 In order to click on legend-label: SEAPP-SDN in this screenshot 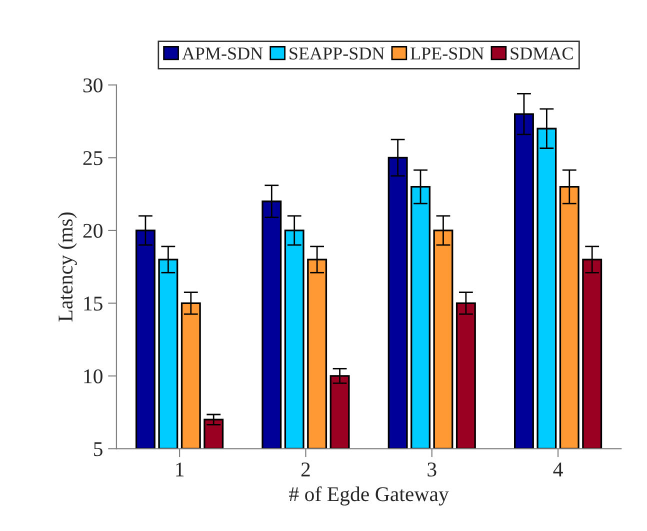, I will do `click(337, 53)`.